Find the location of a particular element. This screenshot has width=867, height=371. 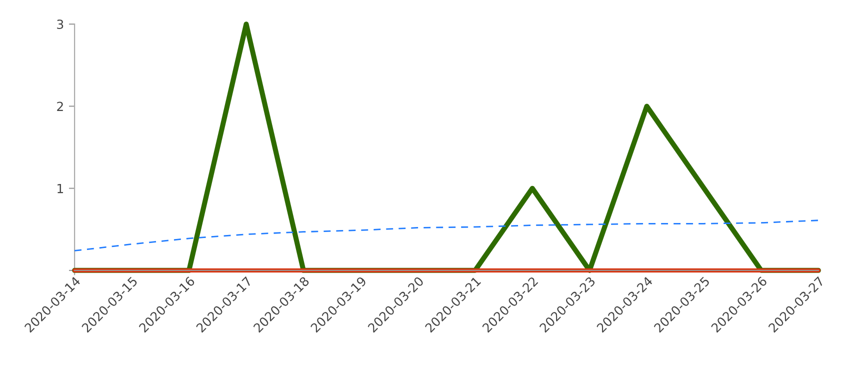

y-tick-label: 3 is located at coordinates (60, 25).